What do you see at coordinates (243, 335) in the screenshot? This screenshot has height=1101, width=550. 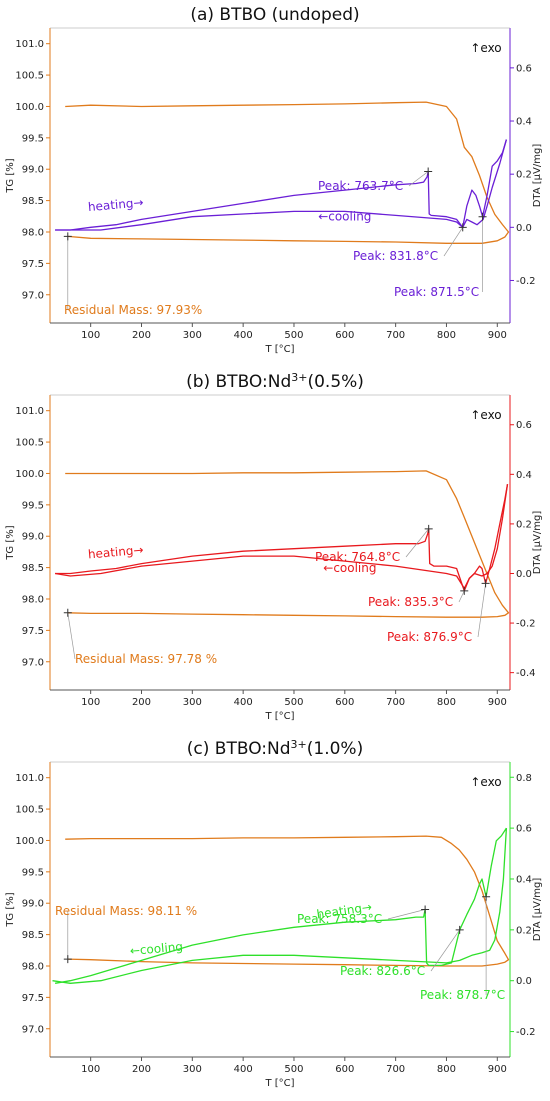 I see `x-tick-label: 400` at bounding box center [243, 335].